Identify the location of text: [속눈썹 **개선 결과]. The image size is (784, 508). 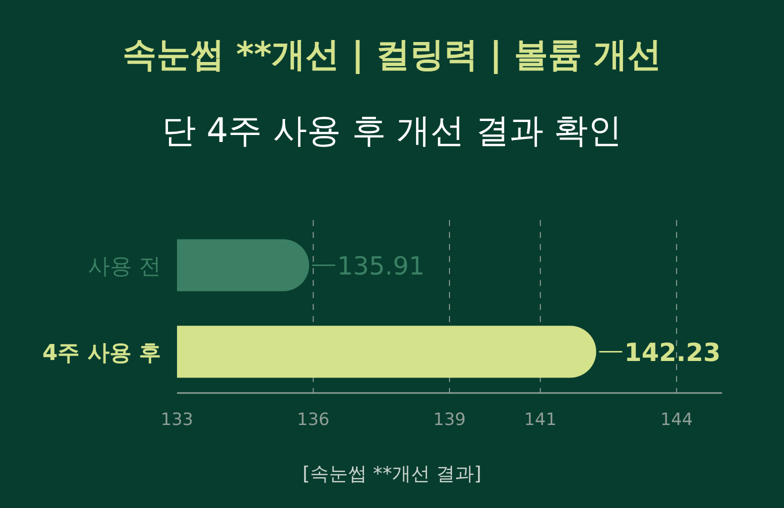
(392, 474).